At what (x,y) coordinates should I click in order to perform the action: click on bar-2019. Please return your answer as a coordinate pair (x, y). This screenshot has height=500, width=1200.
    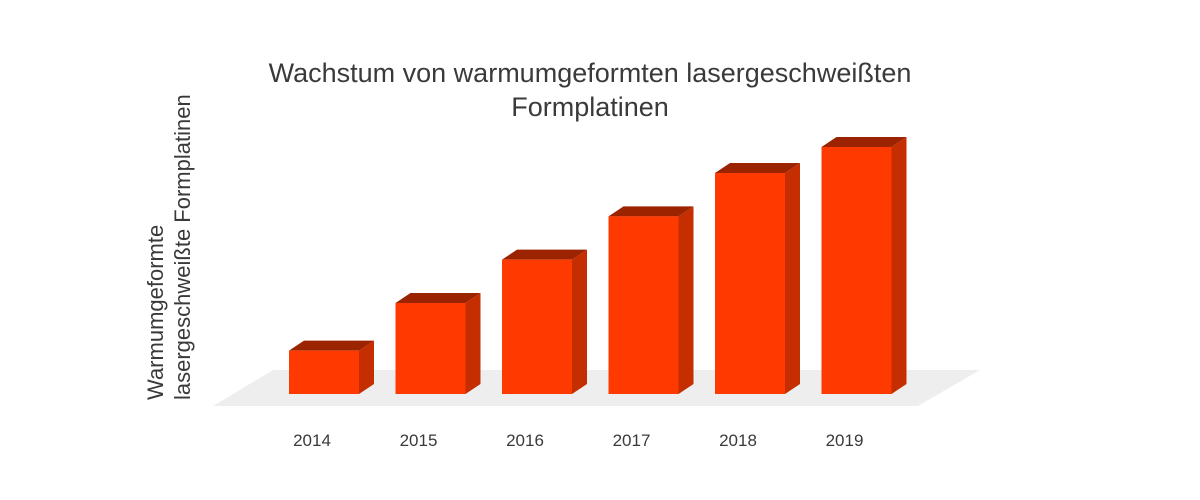
    Looking at the image, I should click on (864, 265).